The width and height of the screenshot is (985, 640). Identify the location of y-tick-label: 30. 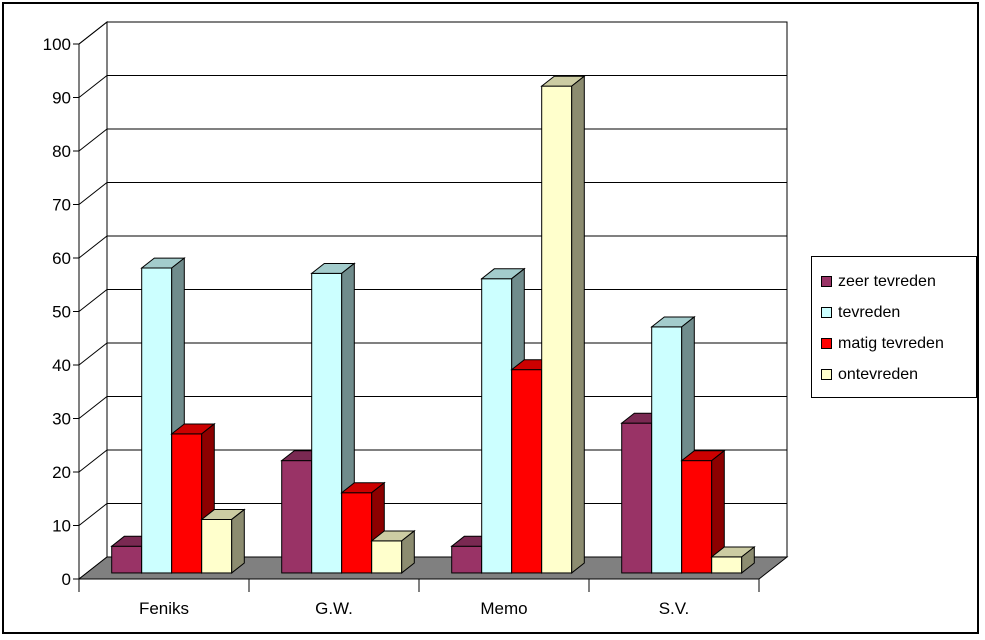
(61, 419).